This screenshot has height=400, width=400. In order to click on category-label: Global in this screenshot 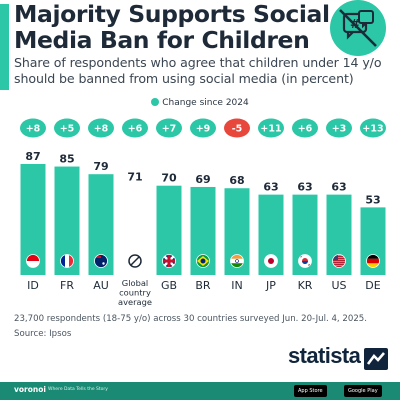, I will do `click(135, 283)`.